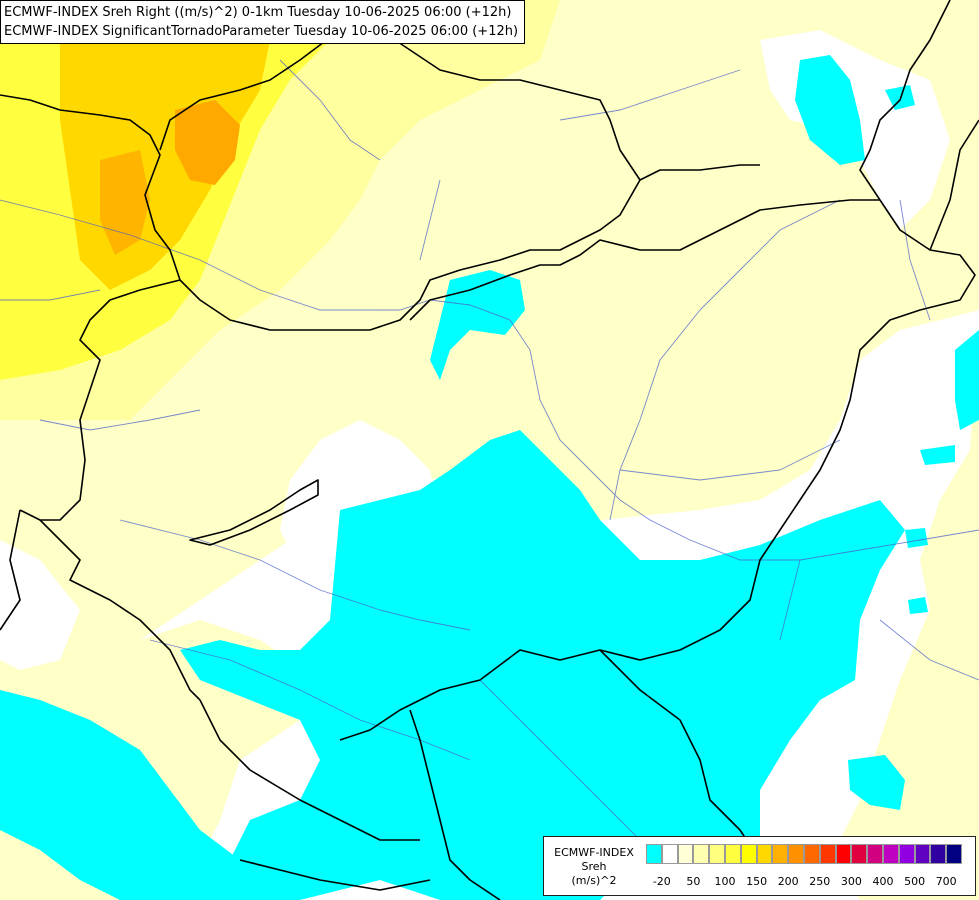 This screenshot has height=900, width=979. I want to click on river-prut, so click(915, 260).